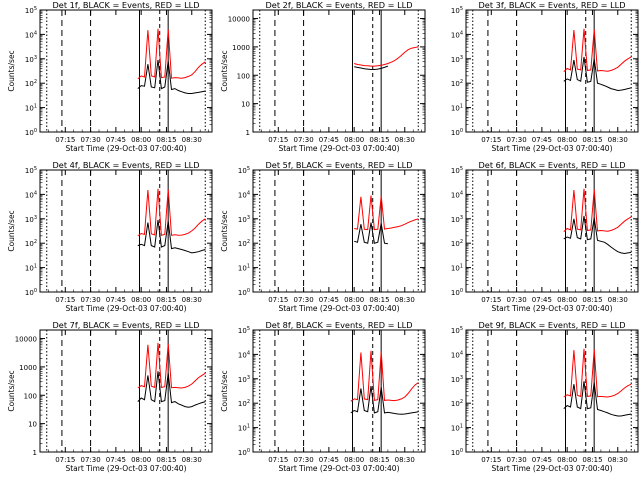  What do you see at coordinates (125, 165) in the screenshot?
I see `chart-title: Det 4f, BLACK = Events, RED = LLD` at bounding box center [125, 165].